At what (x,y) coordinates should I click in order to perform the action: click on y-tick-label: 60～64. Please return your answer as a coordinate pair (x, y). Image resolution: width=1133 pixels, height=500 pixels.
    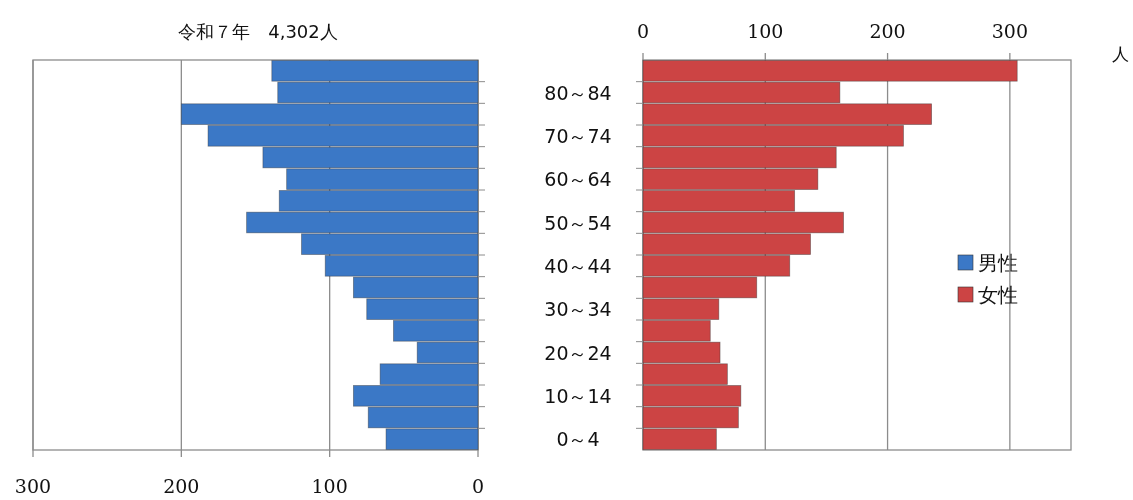
    Looking at the image, I should click on (578, 179).